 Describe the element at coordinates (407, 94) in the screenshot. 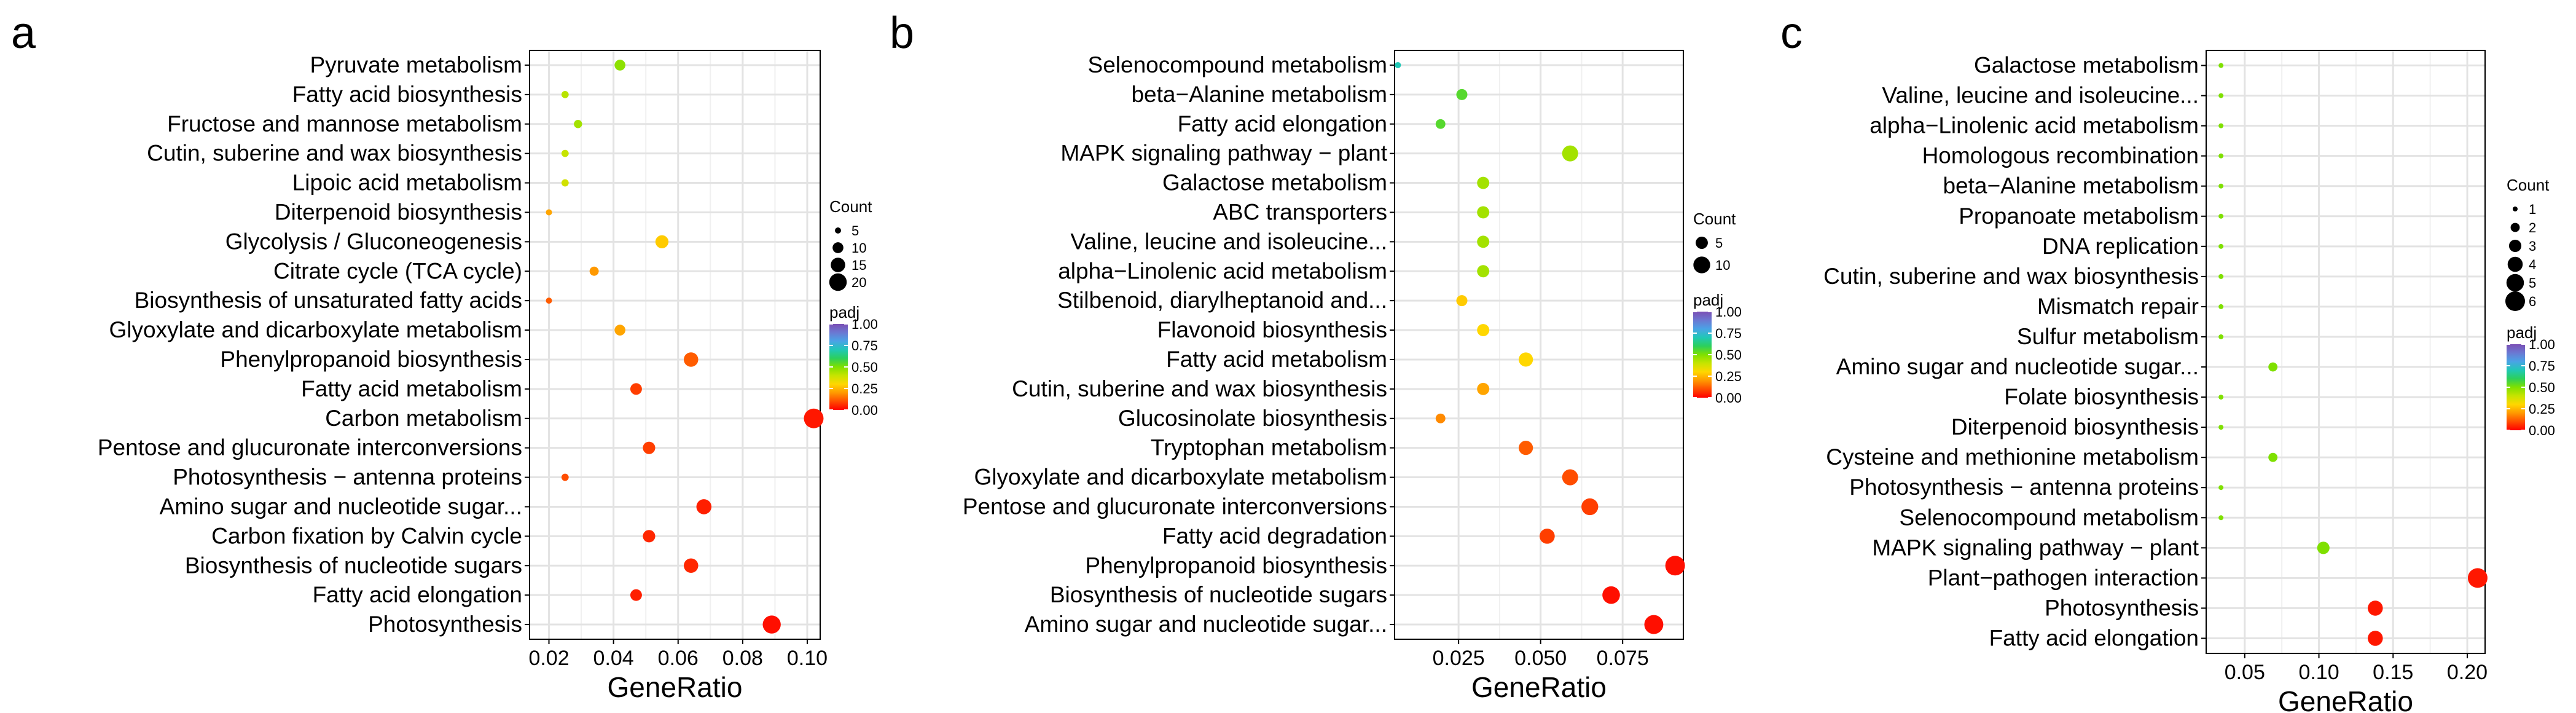

I see `category-label: Fatty acid biosynthesis` at that location.